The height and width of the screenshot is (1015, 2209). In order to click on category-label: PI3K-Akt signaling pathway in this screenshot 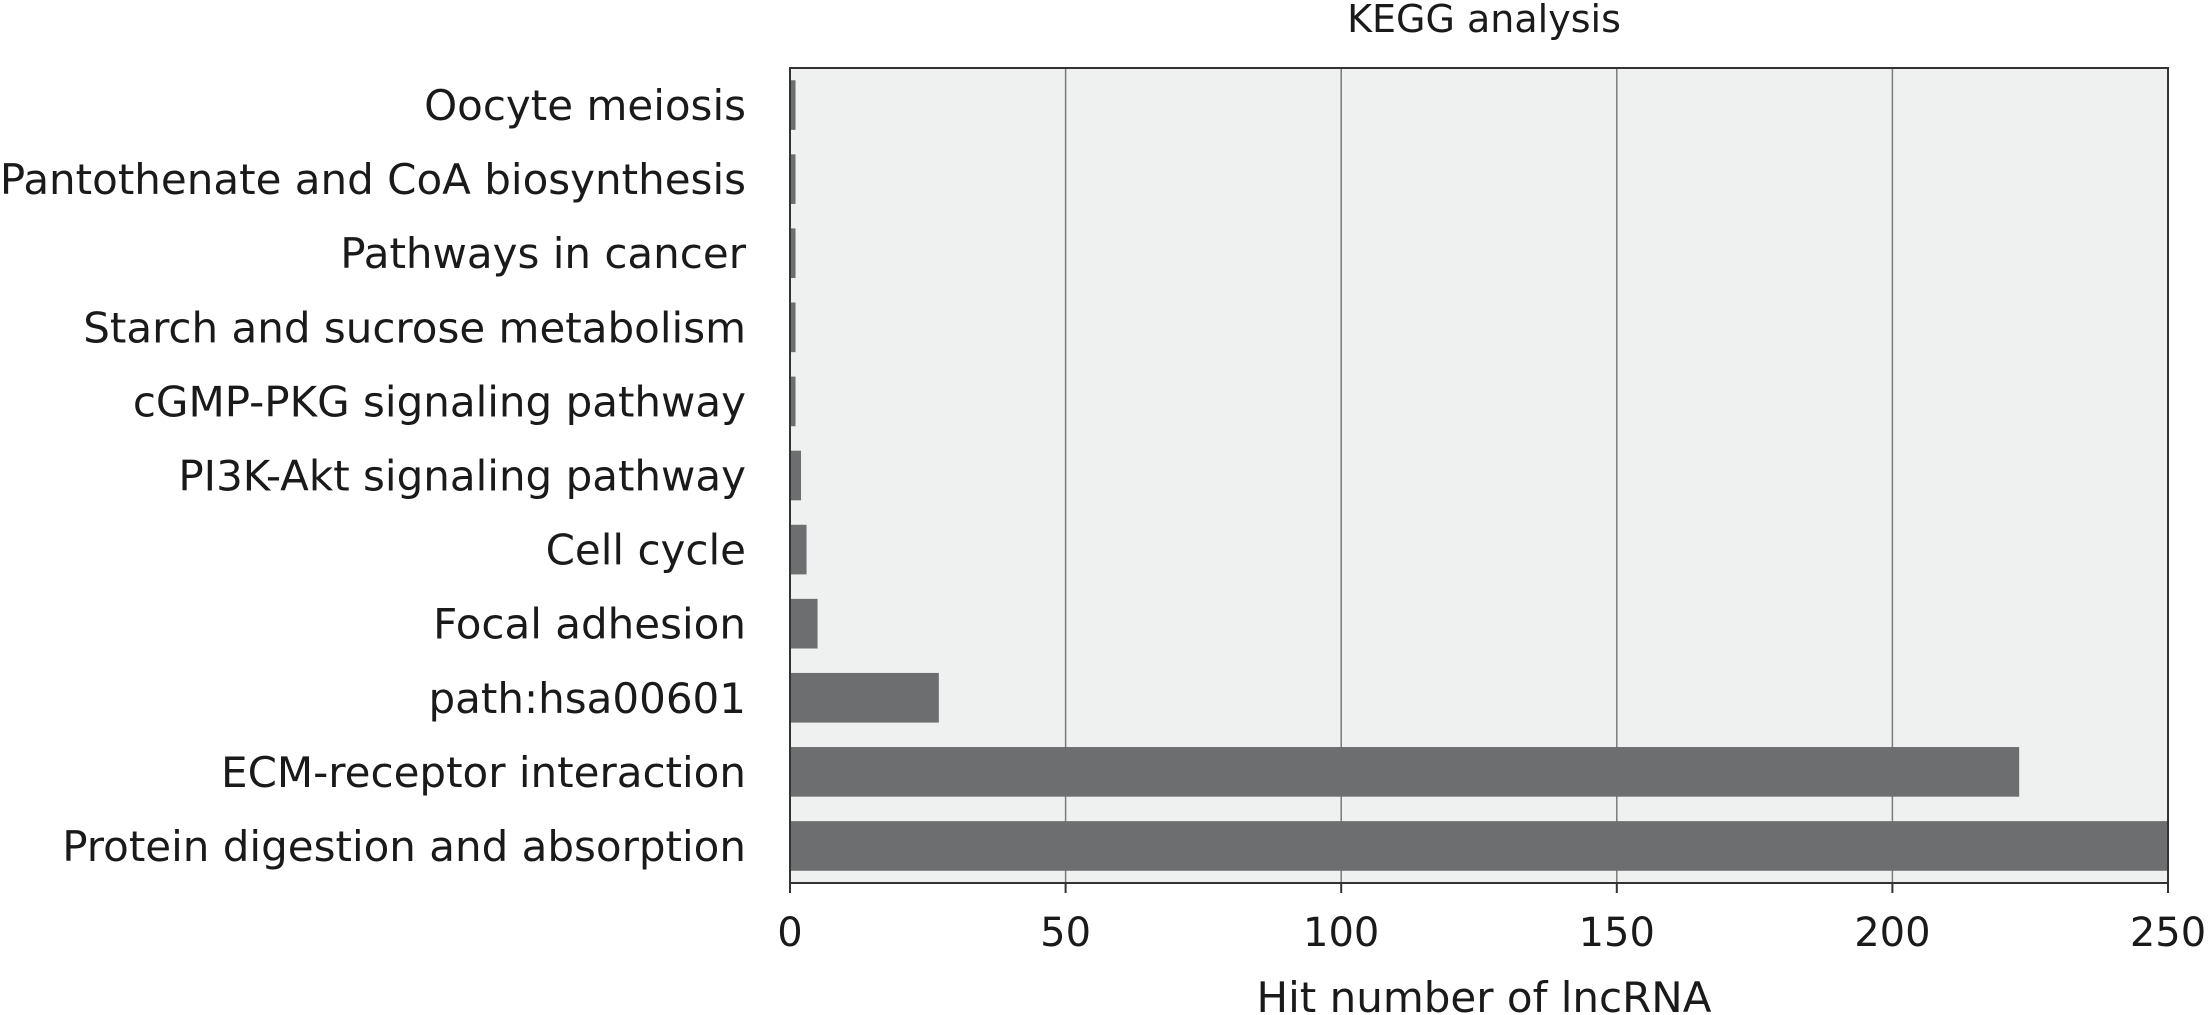, I will do `click(462, 476)`.